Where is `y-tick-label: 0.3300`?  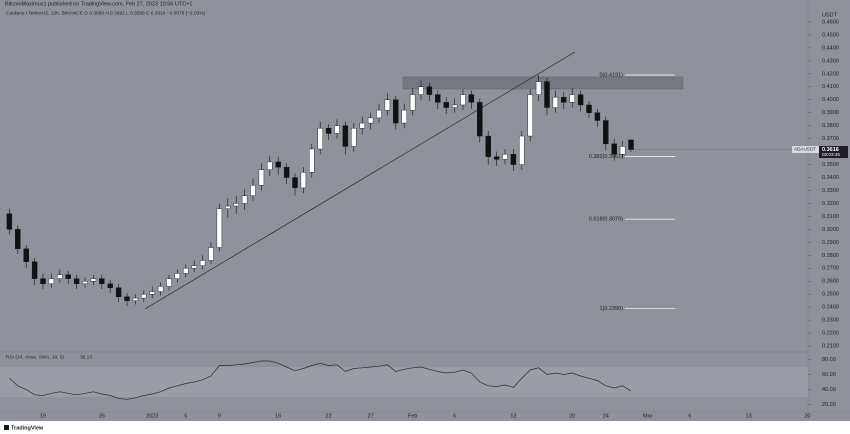
y-tick-label: 0.3300 is located at coordinates (830, 191).